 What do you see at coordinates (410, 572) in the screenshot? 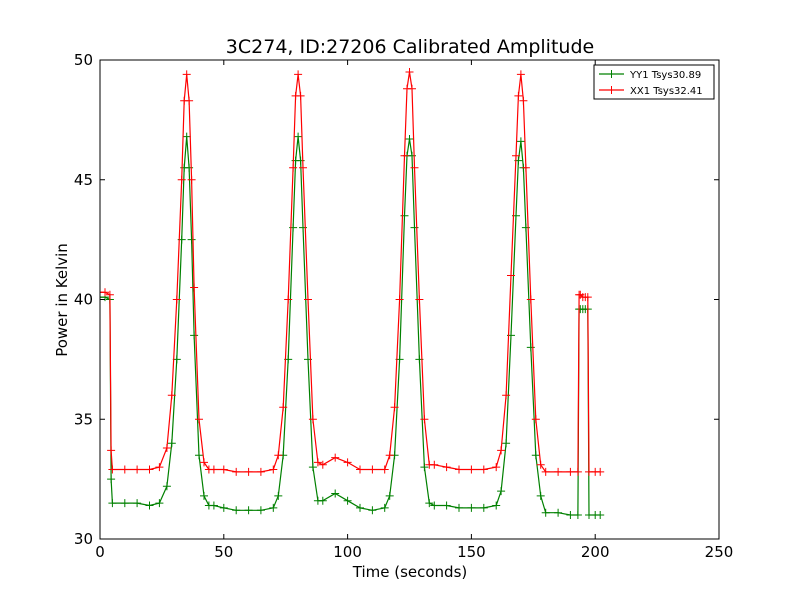
I see `x-axis-label: Time (seconds)` at bounding box center [410, 572].